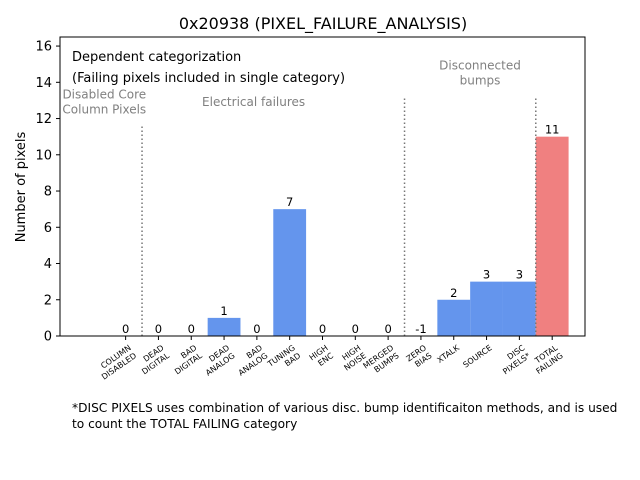 The image size is (640, 480). I want to click on x-tick-label-text: BADANALOG, so click(250, 360).